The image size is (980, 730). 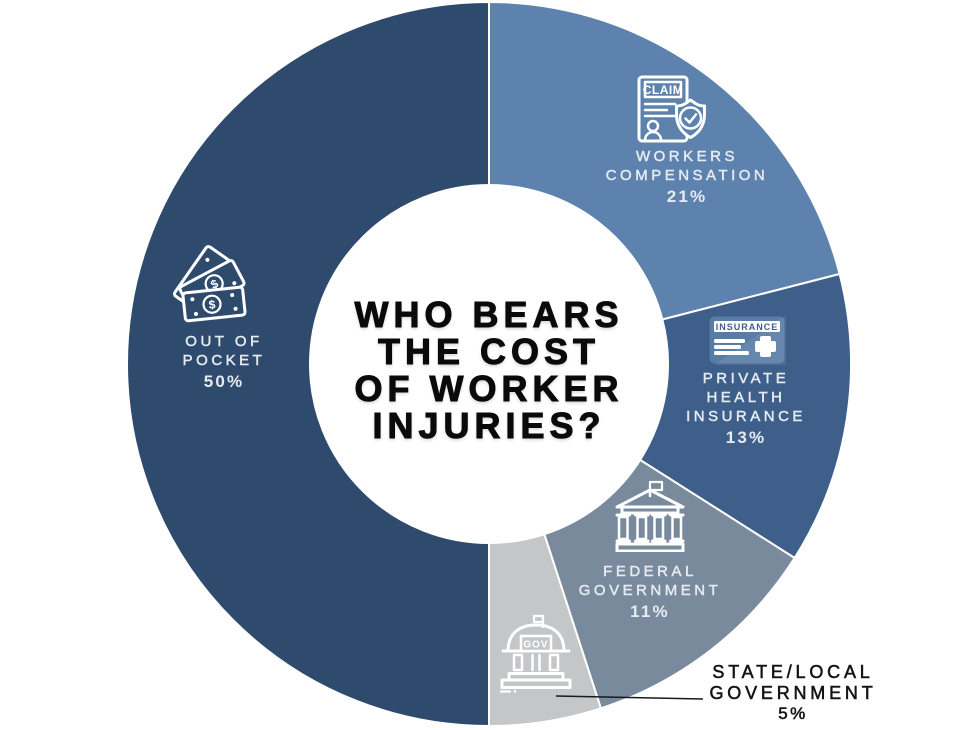 I want to click on donut-slice-private-health-insurance, so click(x=745, y=415).